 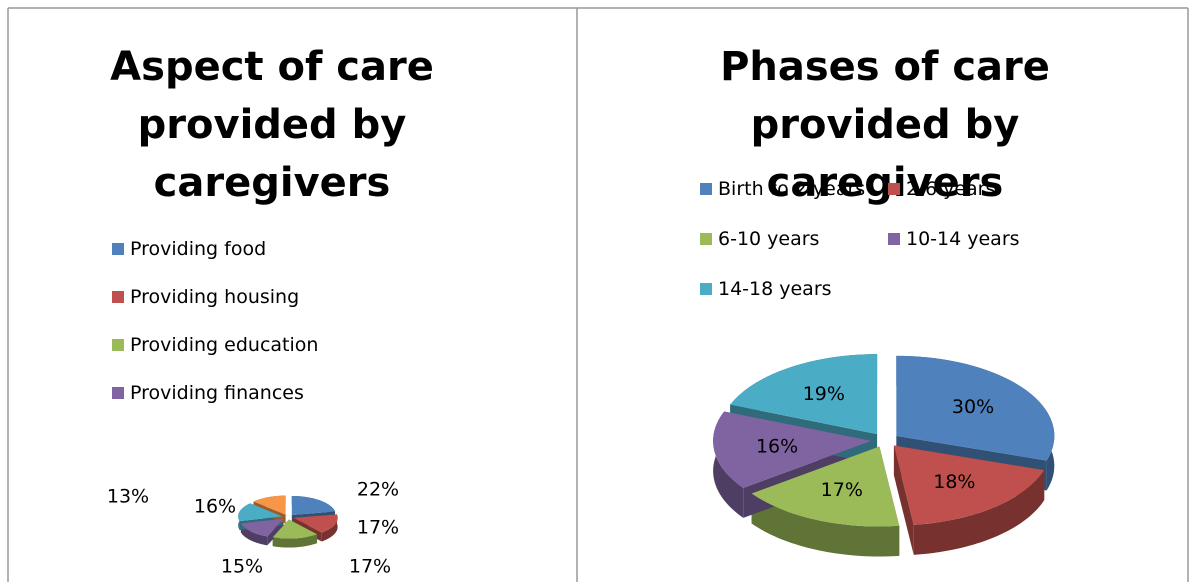 I want to click on legend-item: 6-10 years, so click(x=759, y=239).